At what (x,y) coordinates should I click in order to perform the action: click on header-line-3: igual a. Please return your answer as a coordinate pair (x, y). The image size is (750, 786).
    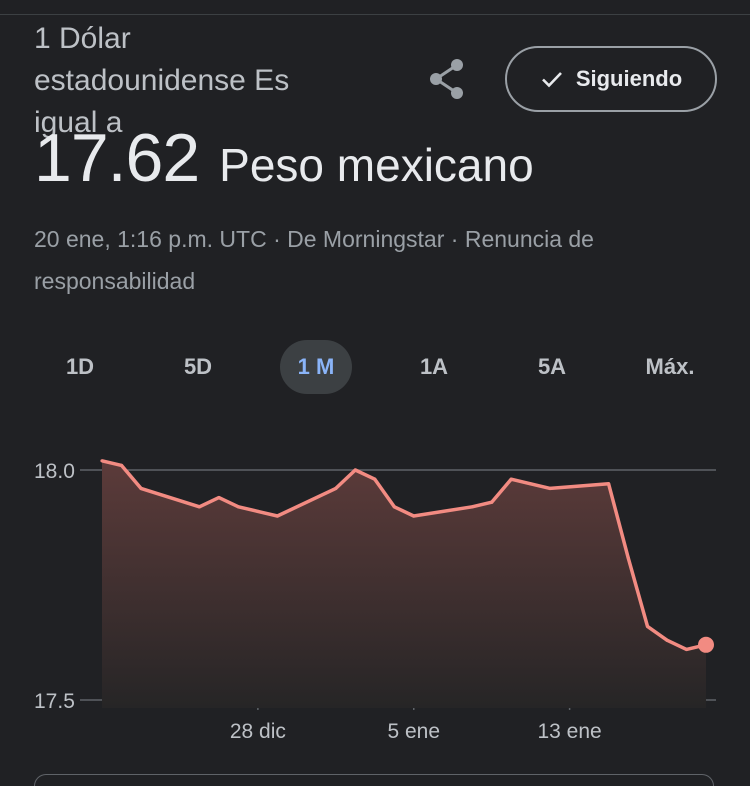
    Looking at the image, I should click on (78, 122).